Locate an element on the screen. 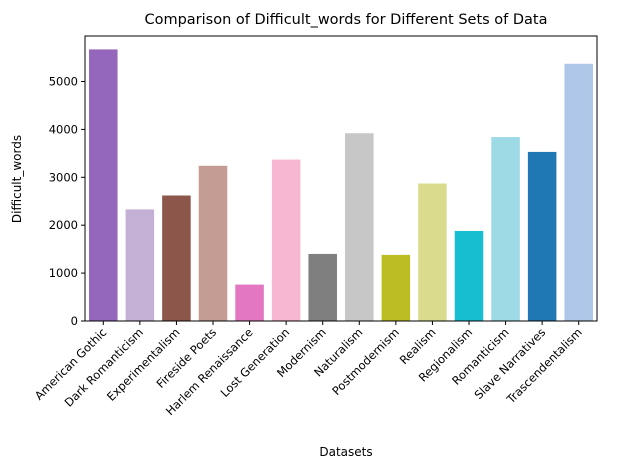 This screenshot has width=630, height=470. y-tick-label: 3000 is located at coordinates (63, 177).